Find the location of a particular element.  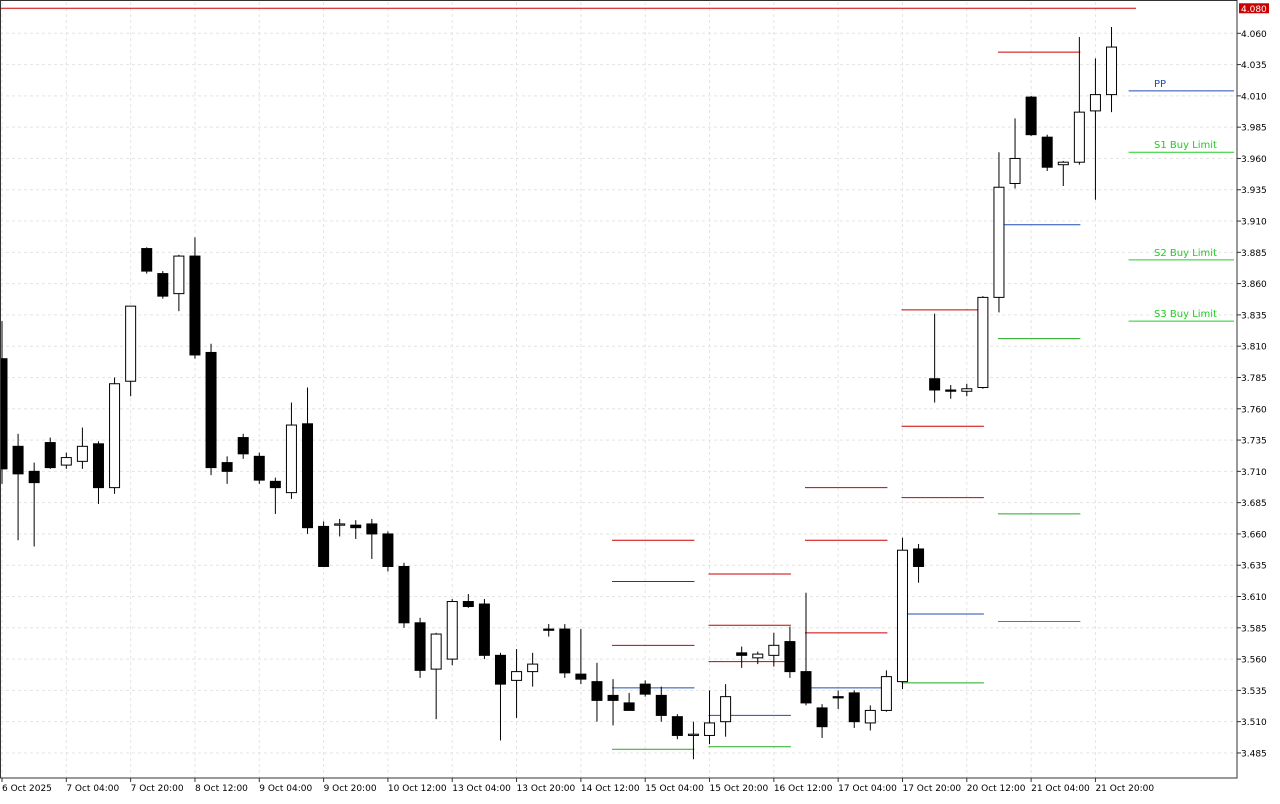

labeled-level-label: S2 Buy Limit is located at coordinates (1185, 253).